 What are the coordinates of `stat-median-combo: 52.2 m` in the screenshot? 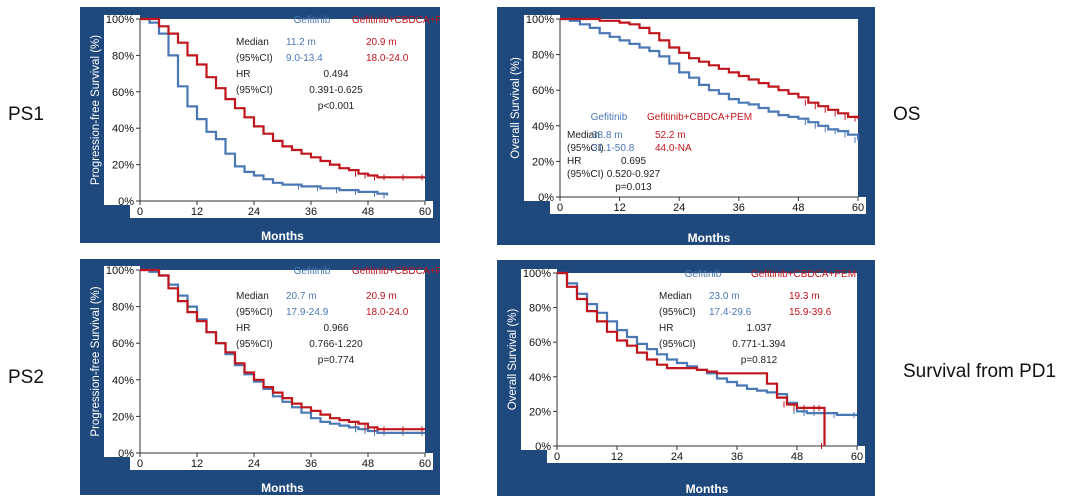 It's located at (670, 135).